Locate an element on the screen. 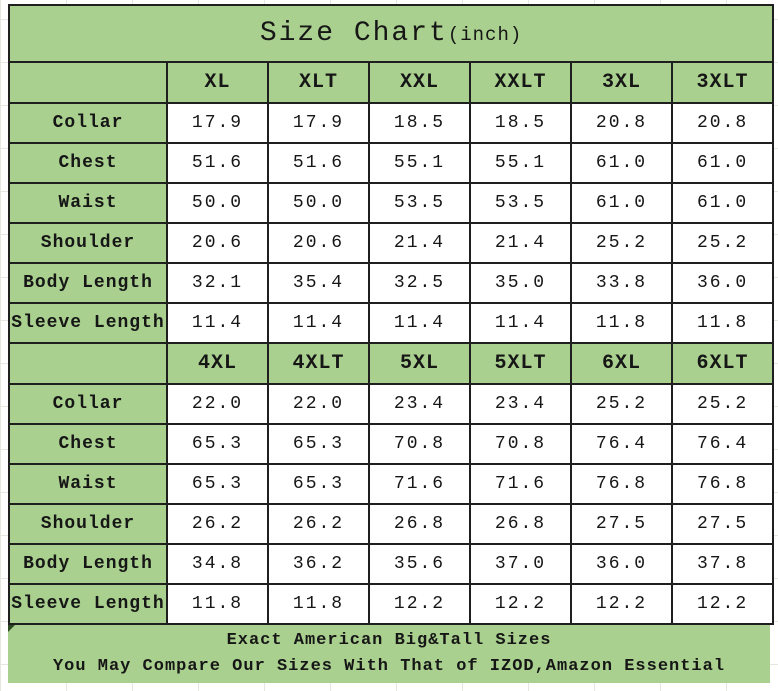 The image size is (778, 691). size-value-cell: 70.8 is located at coordinates (419, 444).